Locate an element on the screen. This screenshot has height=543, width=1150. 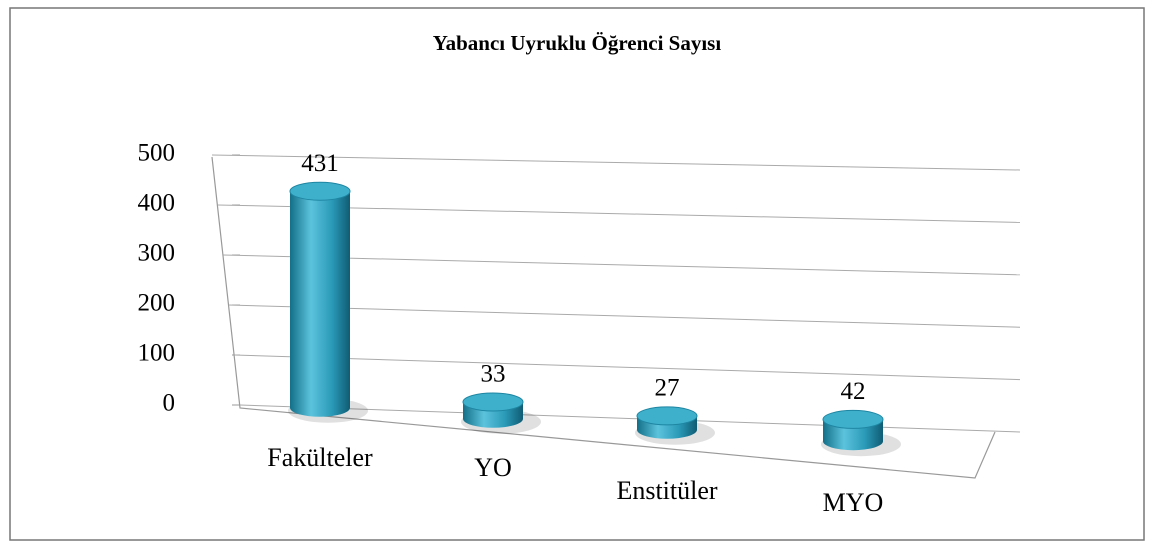
x-tick-label: Fakülteler is located at coordinates (320, 457).